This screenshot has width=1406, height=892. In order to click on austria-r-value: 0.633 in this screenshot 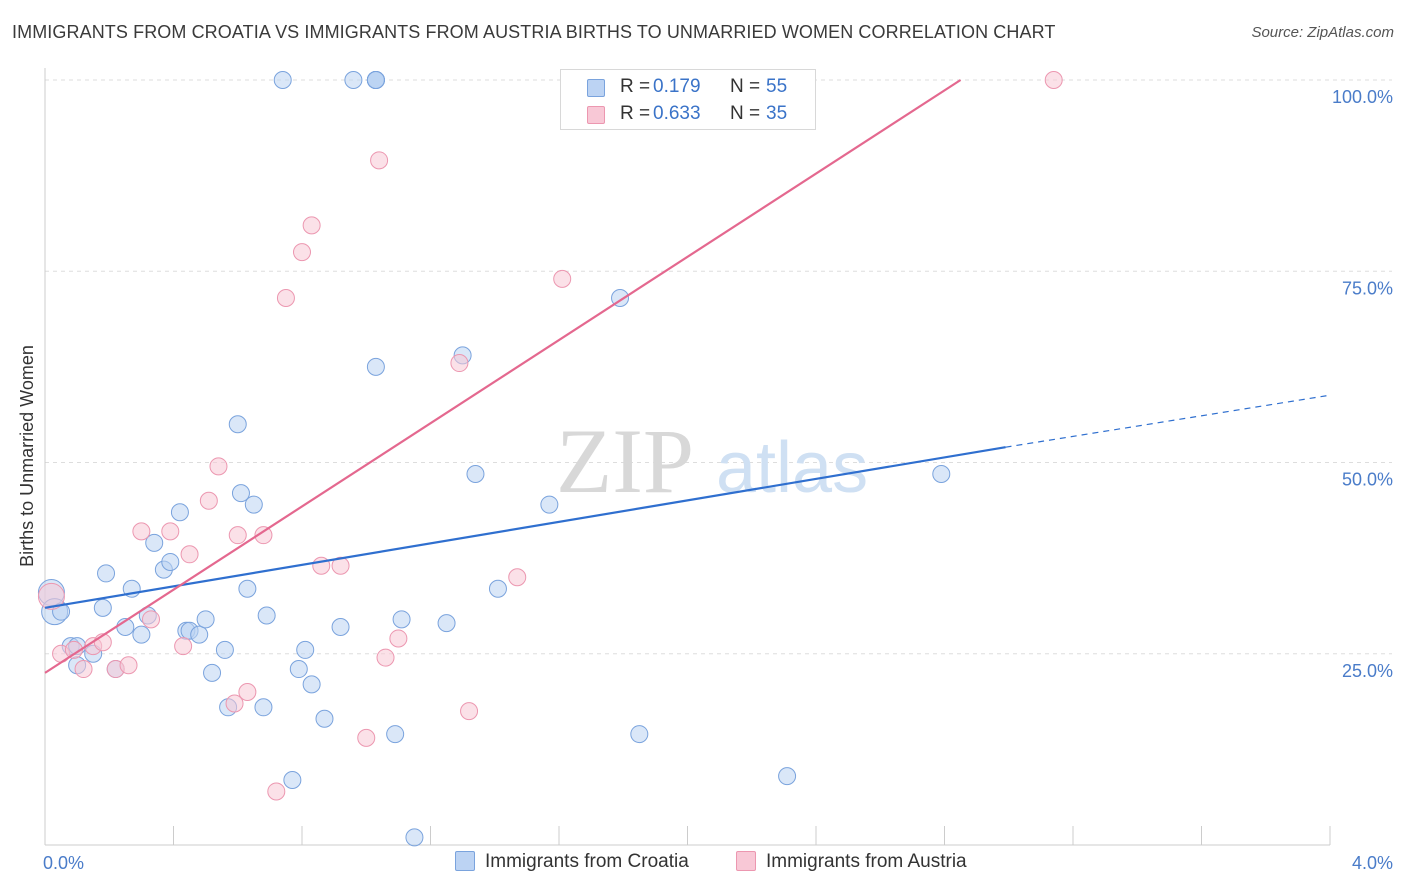, I will do `click(677, 113)`.